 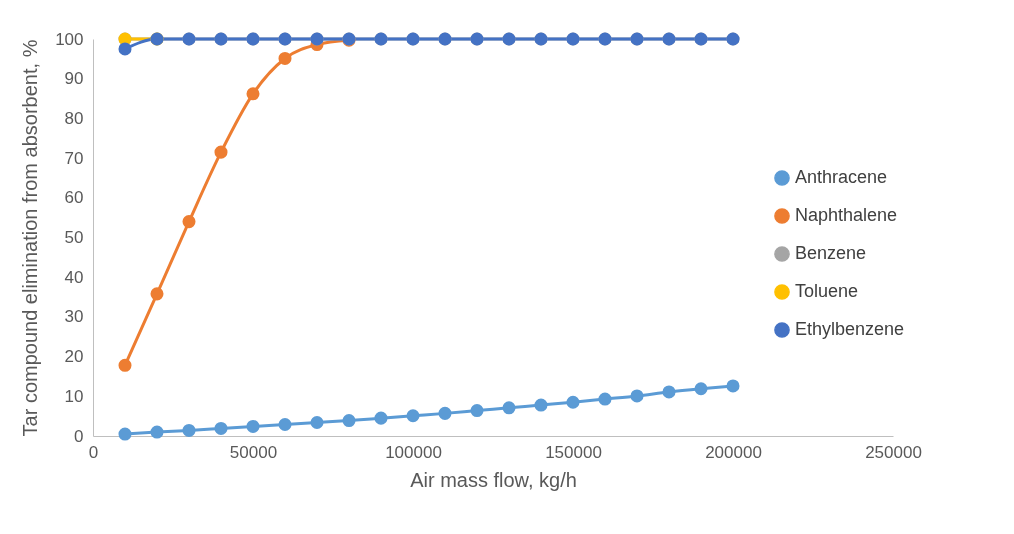 What do you see at coordinates (733, 452) in the screenshot?
I see `x-tick-label: 200000` at bounding box center [733, 452].